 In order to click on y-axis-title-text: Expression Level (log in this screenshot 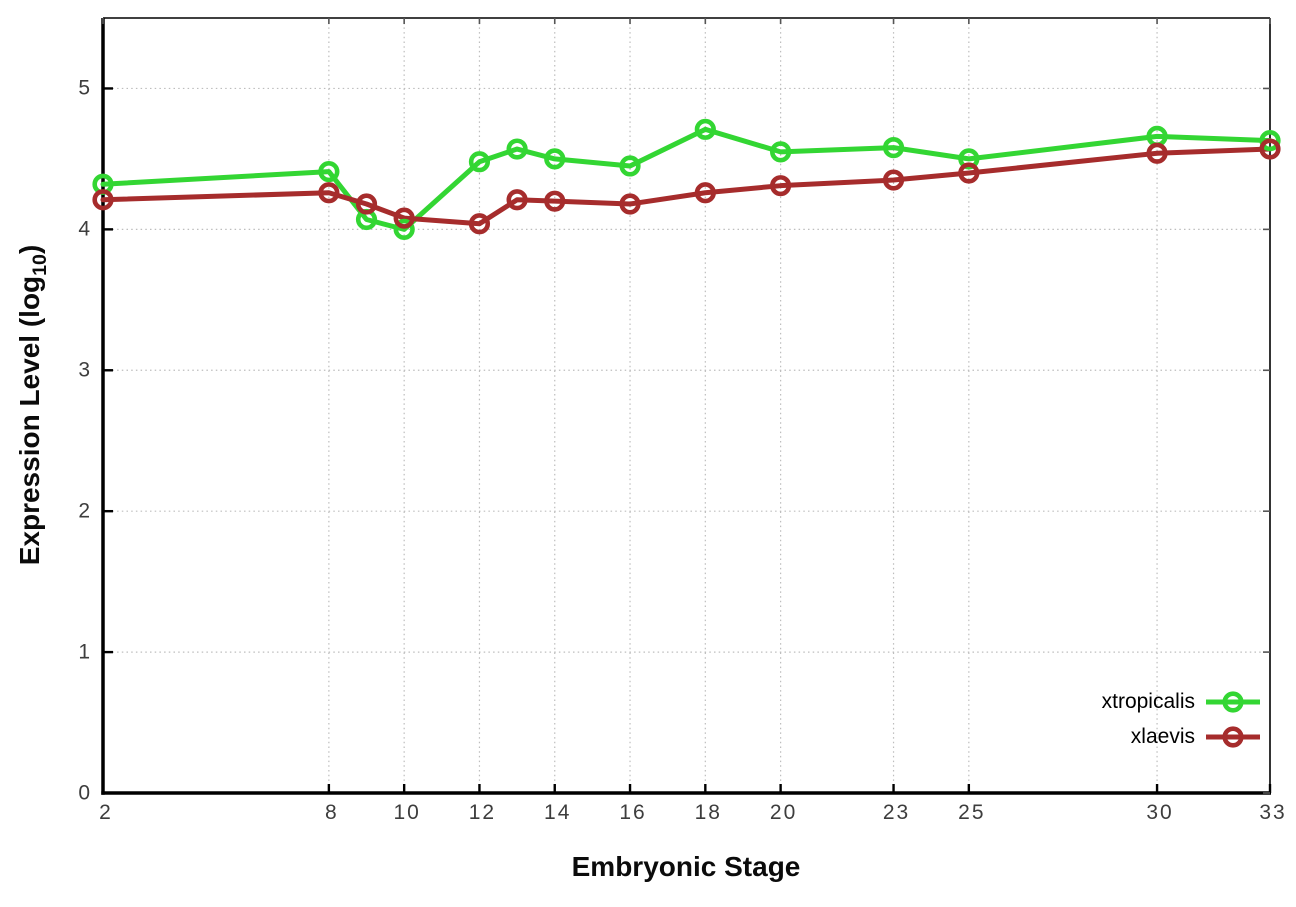, I will do `click(30, 420)`.